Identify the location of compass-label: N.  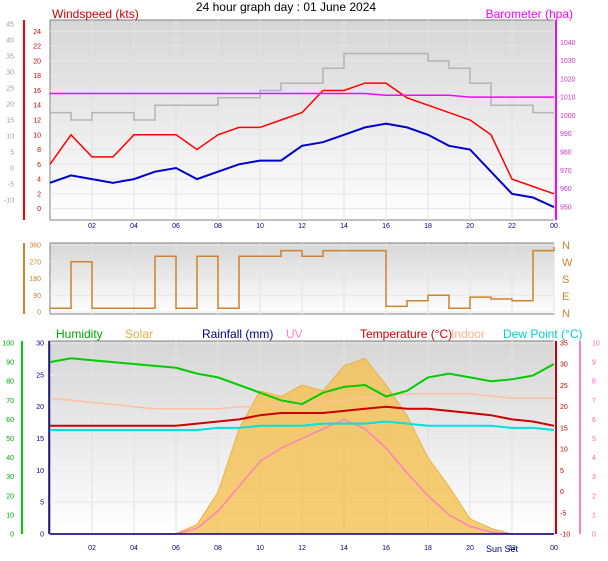
(566, 314).